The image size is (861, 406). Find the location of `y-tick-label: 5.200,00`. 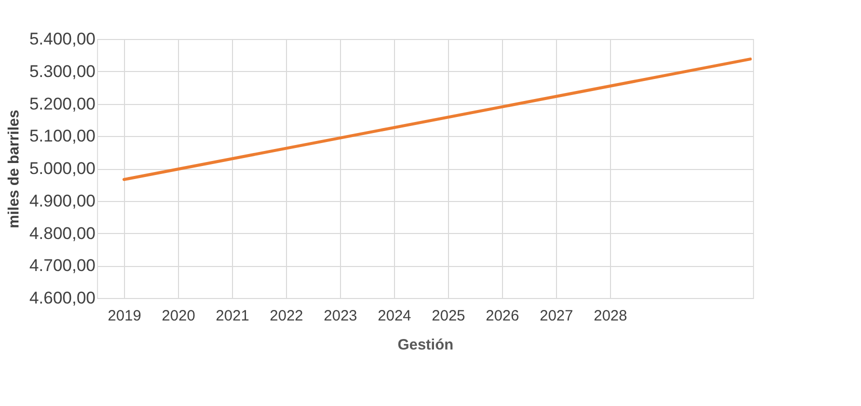

y-tick-label: 5.200,00 is located at coordinates (62, 104).